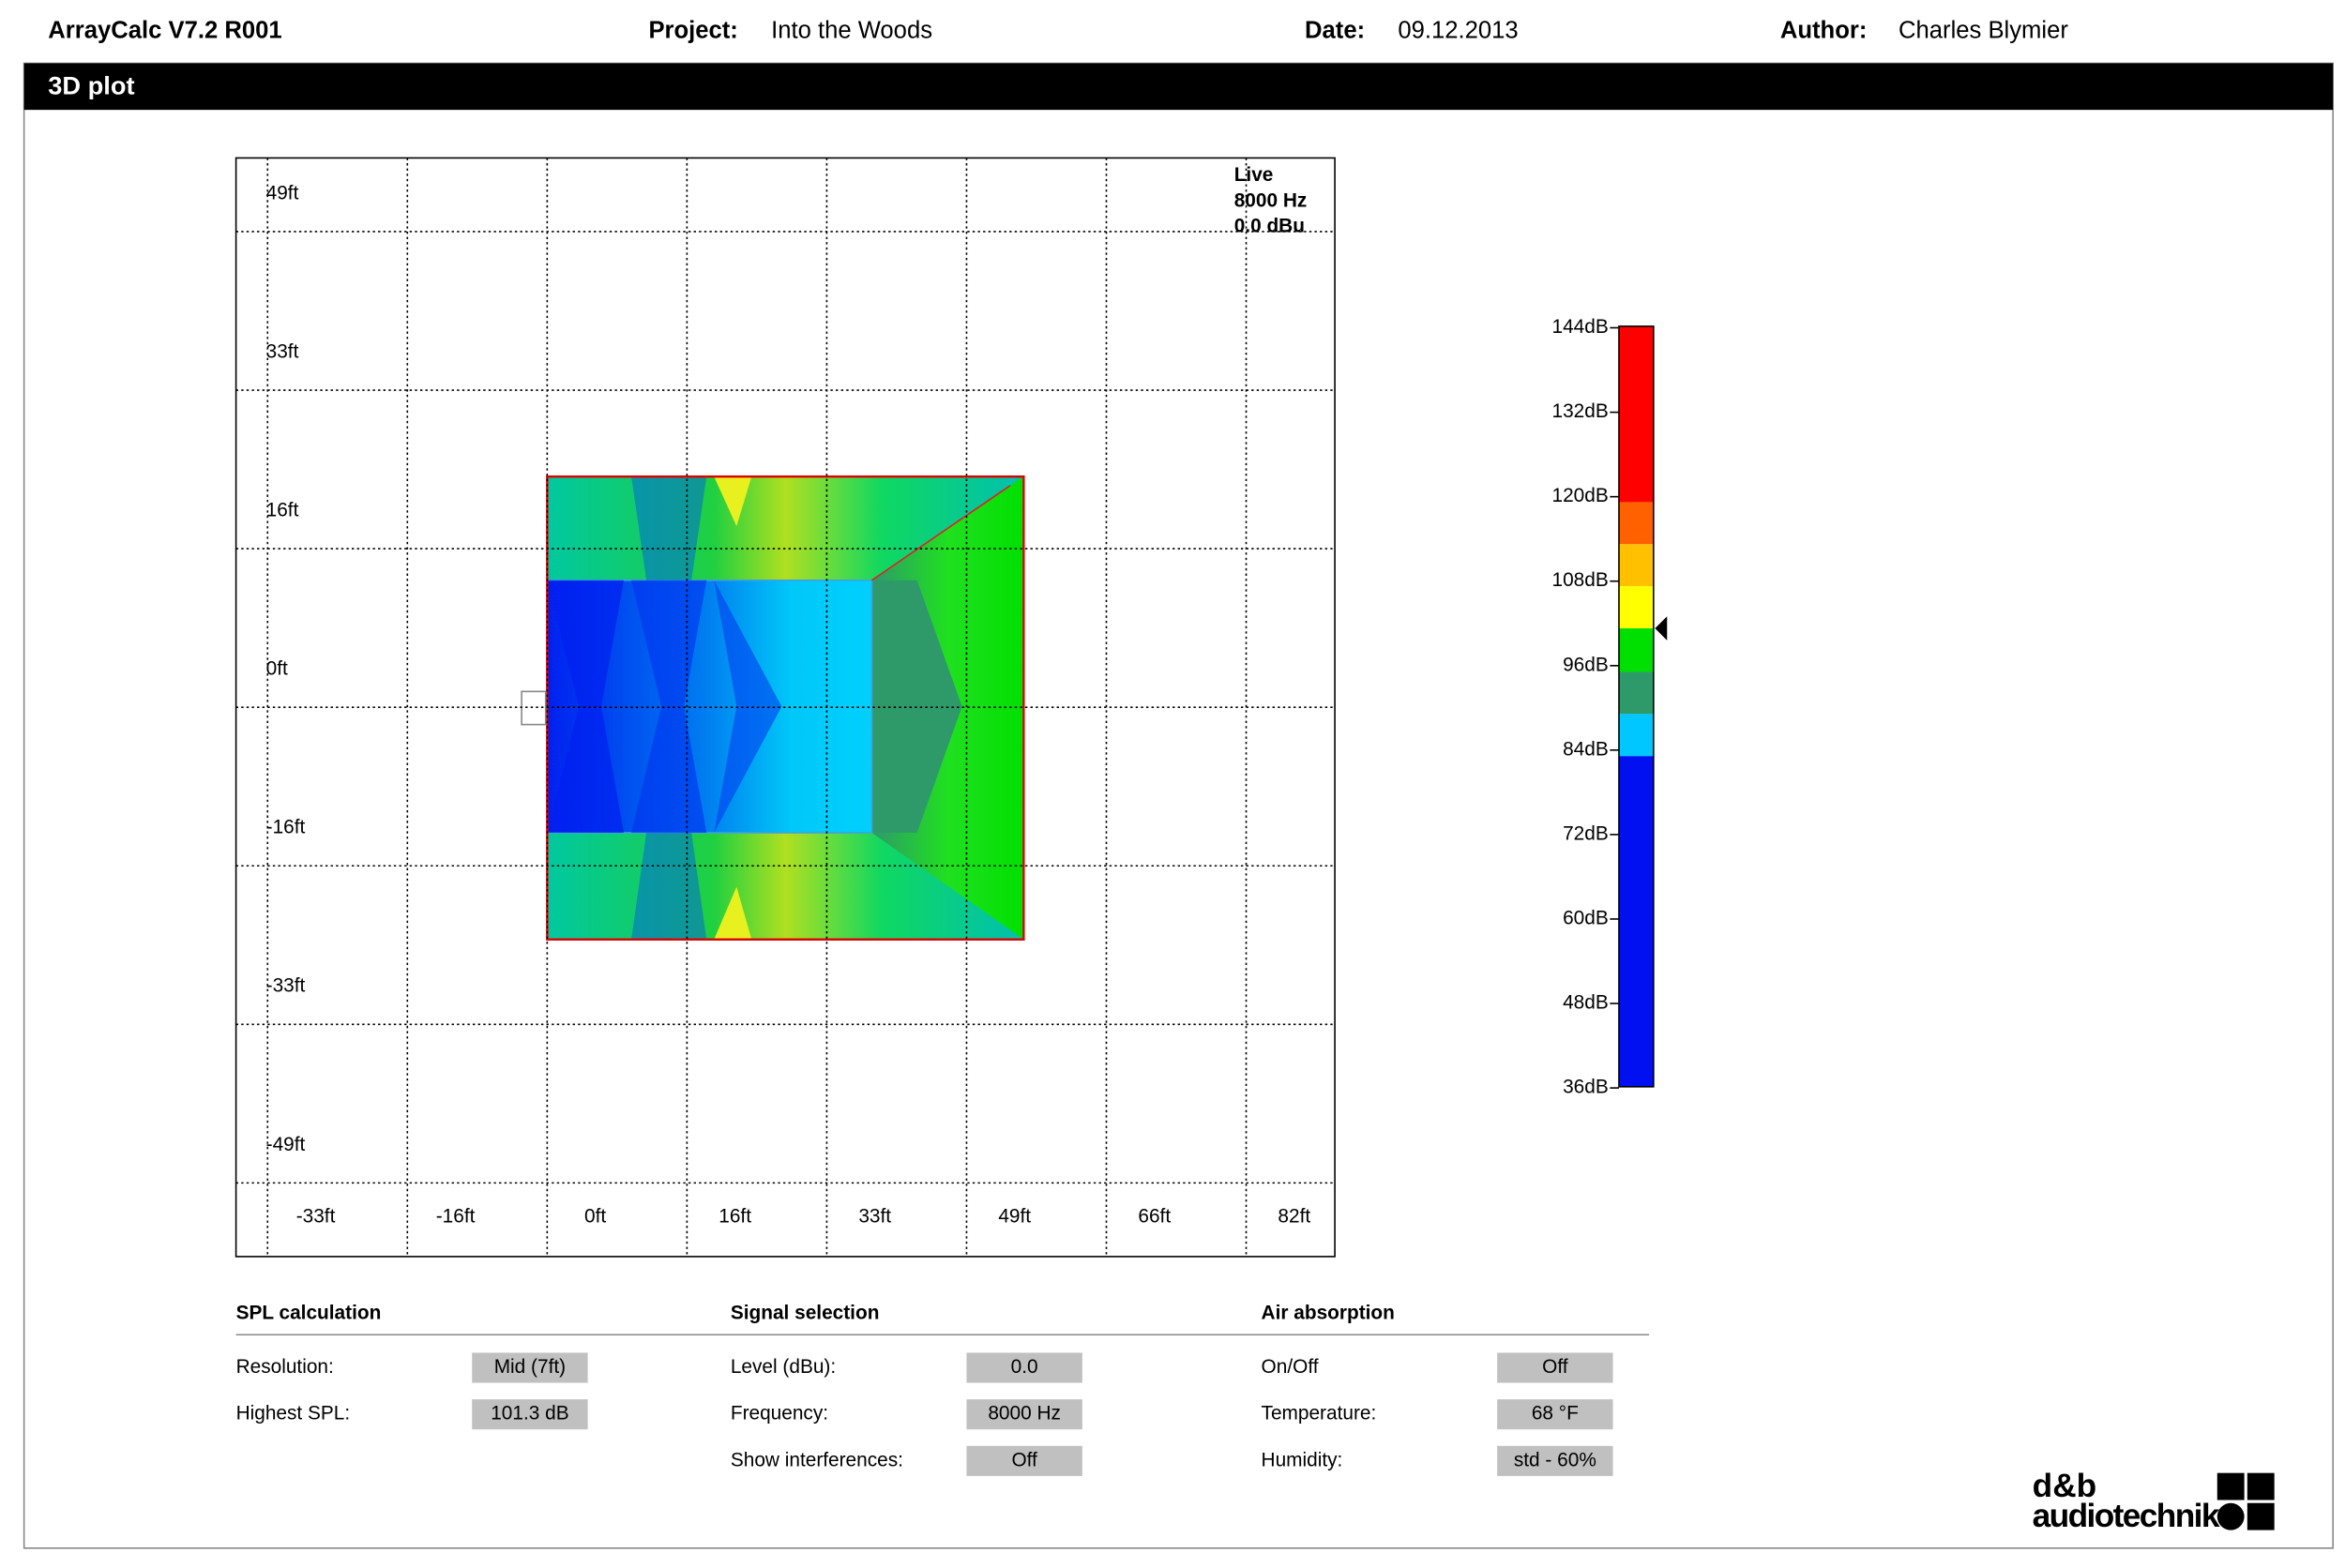 This screenshot has width=2345, height=1568. Describe the element at coordinates (164, 31) in the screenshot. I see `app-name: ArrayCalc V7.2 R001` at that location.